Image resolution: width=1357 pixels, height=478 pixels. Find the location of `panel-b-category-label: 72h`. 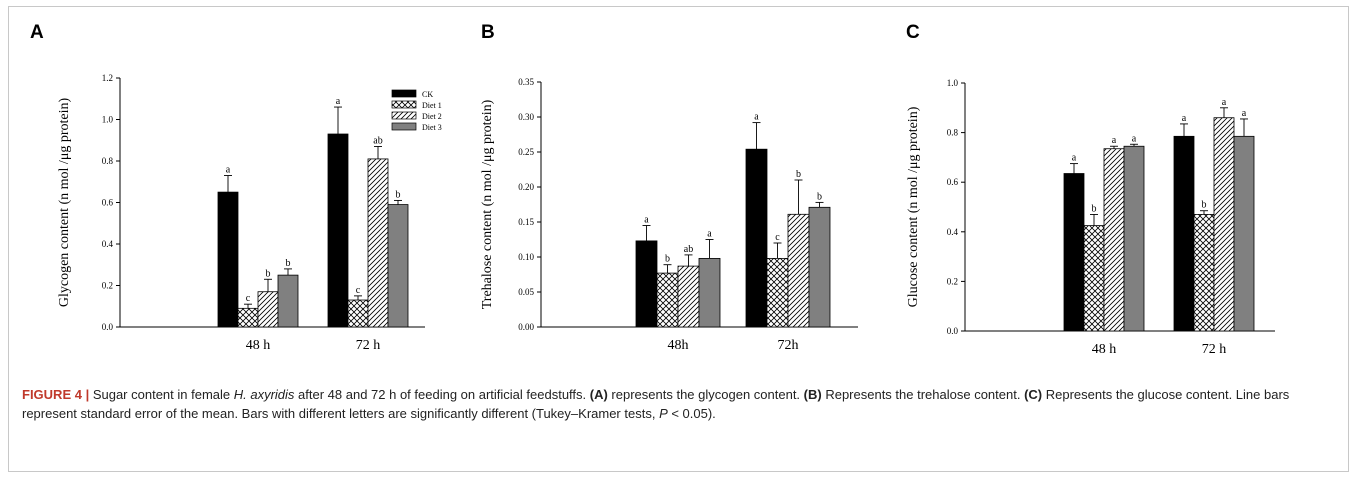

panel-b-category-label: 72h is located at coordinates (788, 345).